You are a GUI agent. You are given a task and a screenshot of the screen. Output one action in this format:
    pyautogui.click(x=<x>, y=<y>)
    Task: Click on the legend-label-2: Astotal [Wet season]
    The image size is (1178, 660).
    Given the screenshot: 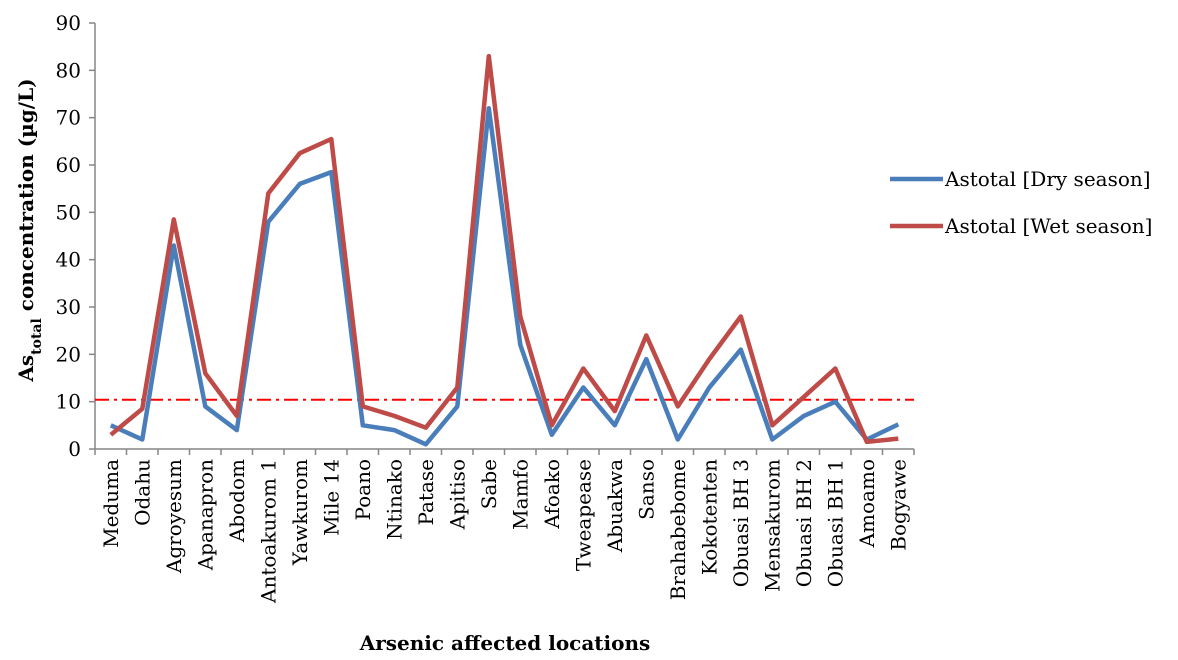 What is the action you would take?
    pyautogui.click(x=1048, y=226)
    